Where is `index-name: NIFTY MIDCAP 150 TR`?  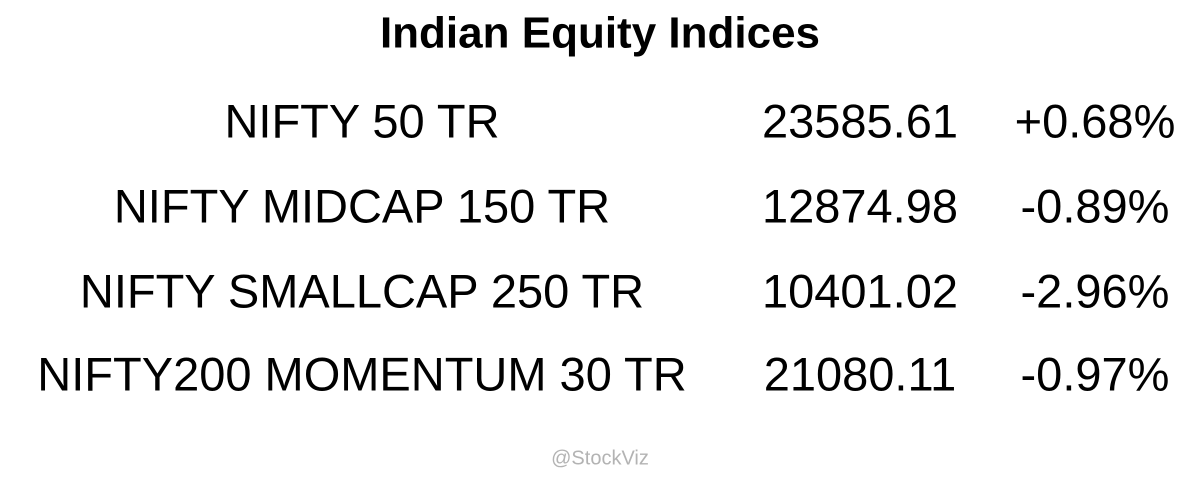 index-name: NIFTY MIDCAP 150 TR is located at coordinates (362, 205).